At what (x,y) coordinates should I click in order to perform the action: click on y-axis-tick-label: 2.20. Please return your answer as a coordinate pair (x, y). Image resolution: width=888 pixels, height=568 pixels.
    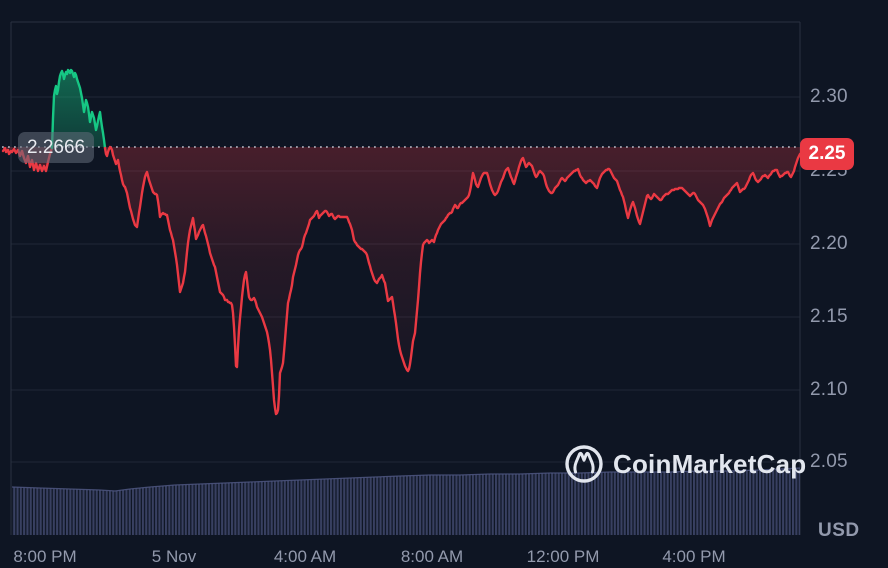
    Looking at the image, I should click on (829, 243).